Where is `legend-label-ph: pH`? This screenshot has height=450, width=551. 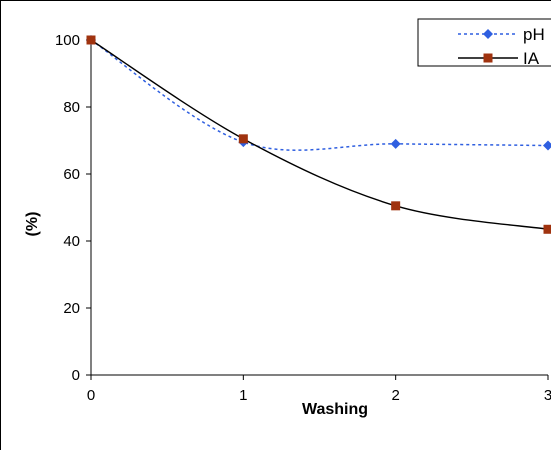
legend-label-ph: pH is located at coordinates (534, 34).